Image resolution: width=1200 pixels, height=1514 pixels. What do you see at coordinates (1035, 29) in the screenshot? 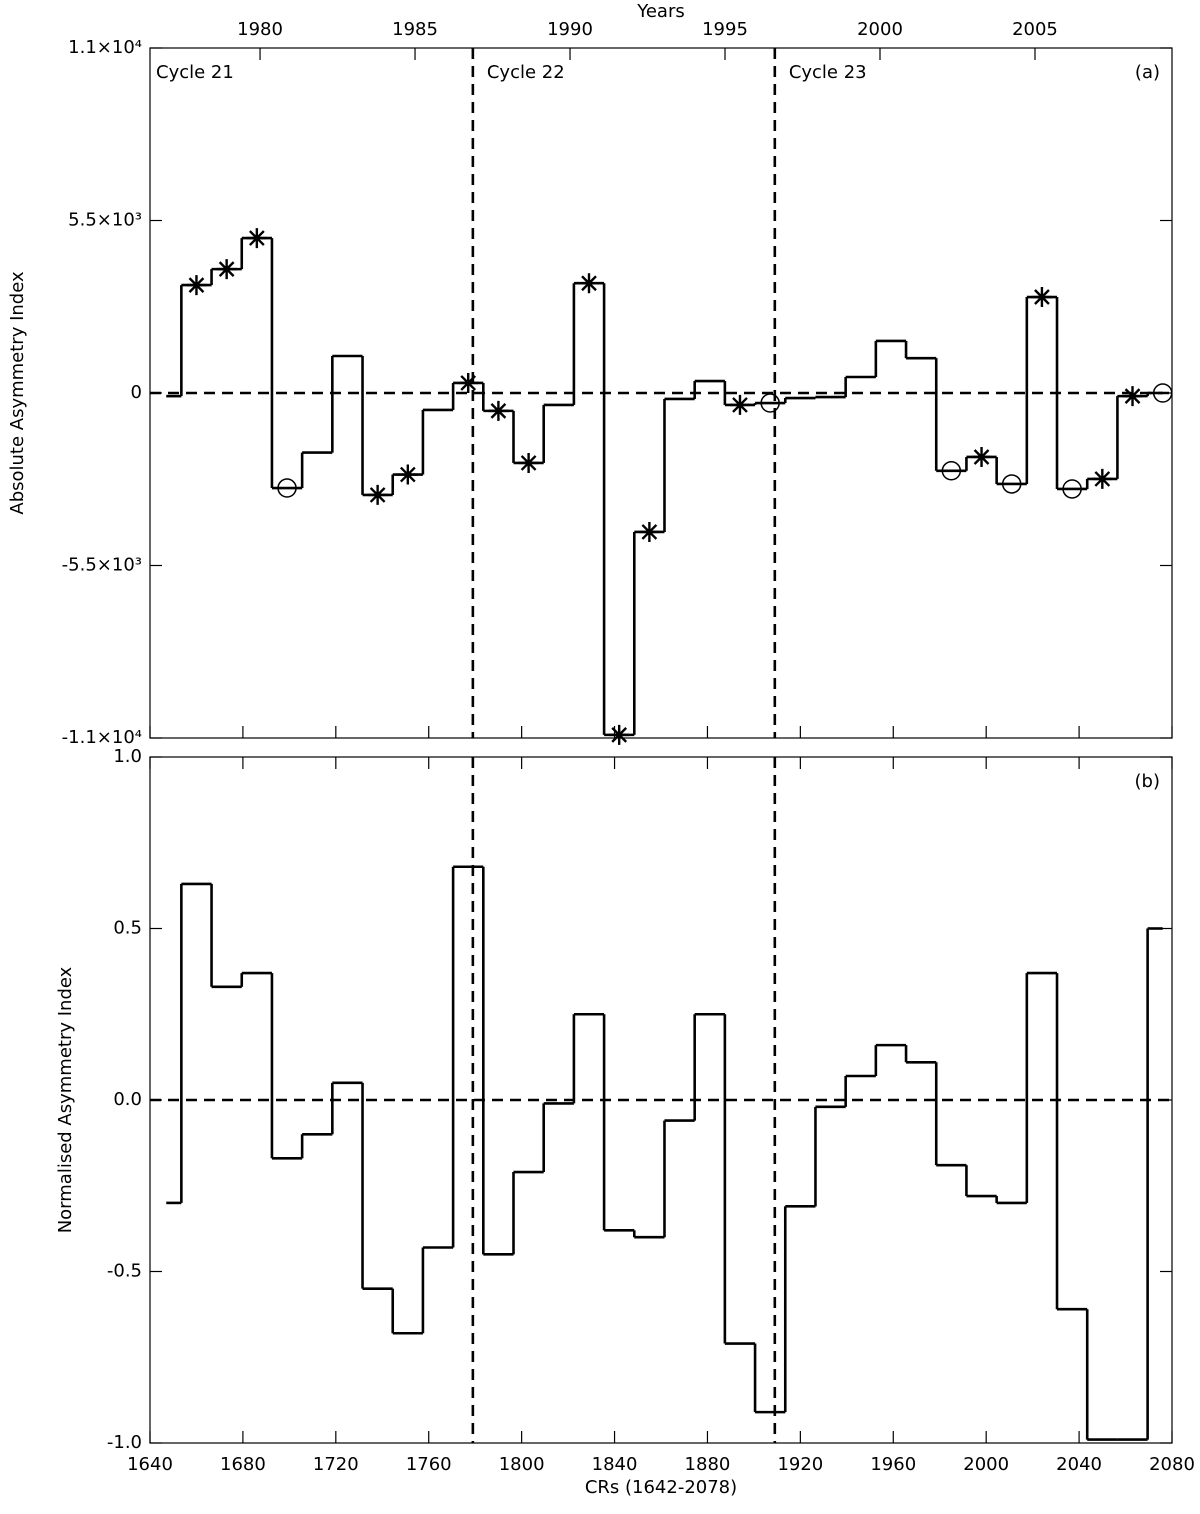
I see `x2-tick-label: 2005` at bounding box center [1035, 29].